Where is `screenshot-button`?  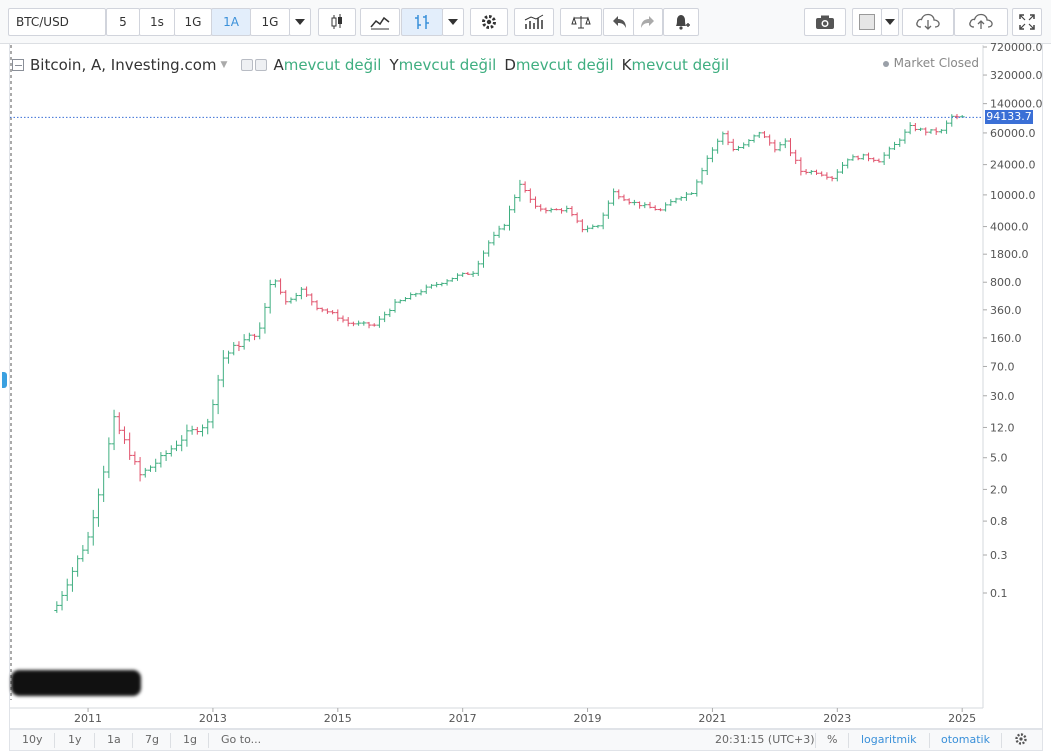
screenshot-button is located at coordinates (825, 22).